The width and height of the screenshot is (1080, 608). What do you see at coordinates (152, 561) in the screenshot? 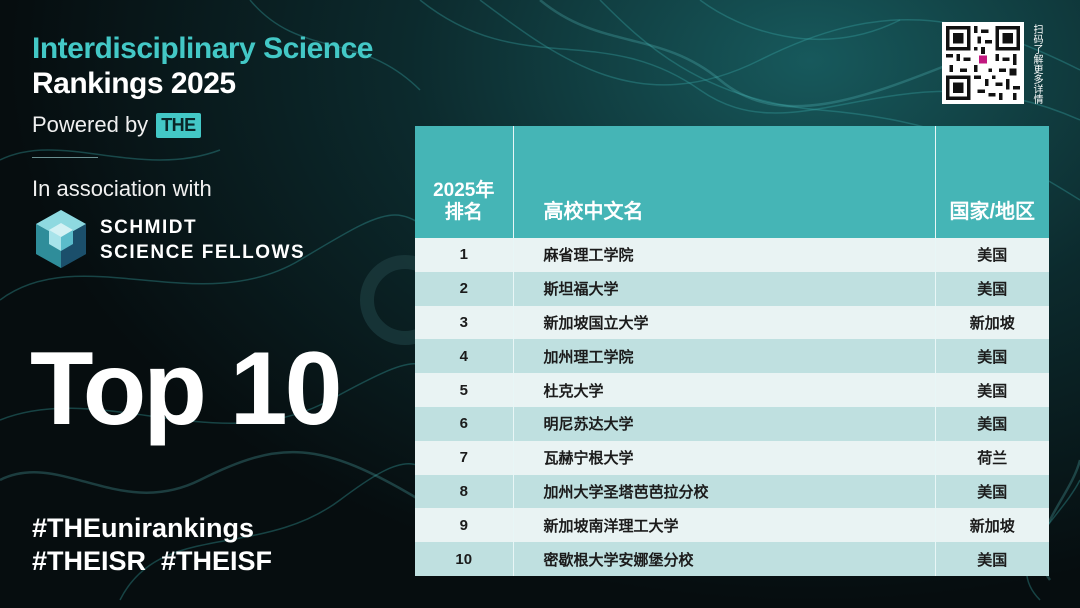
I see `hashtag-line2: #THEISR #THEISF` at bounding box center [152, 561].